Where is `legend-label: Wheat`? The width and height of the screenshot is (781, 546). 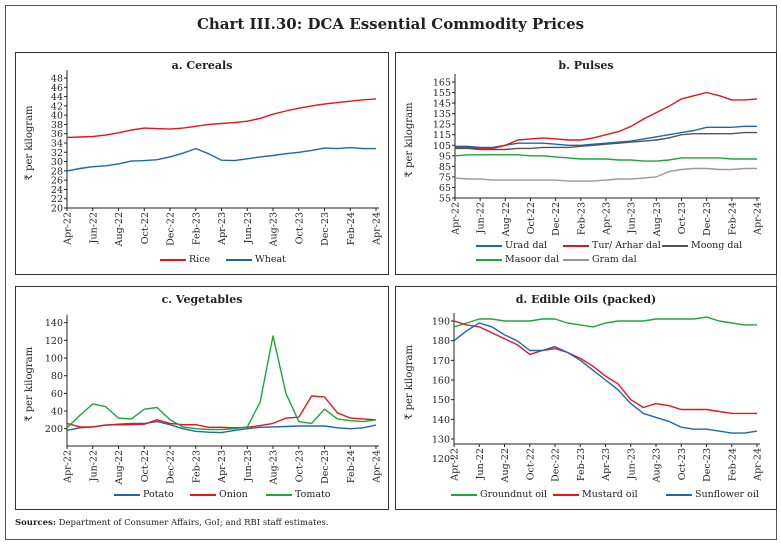 legend-label: Wheat is located at coordinates (270, 259).